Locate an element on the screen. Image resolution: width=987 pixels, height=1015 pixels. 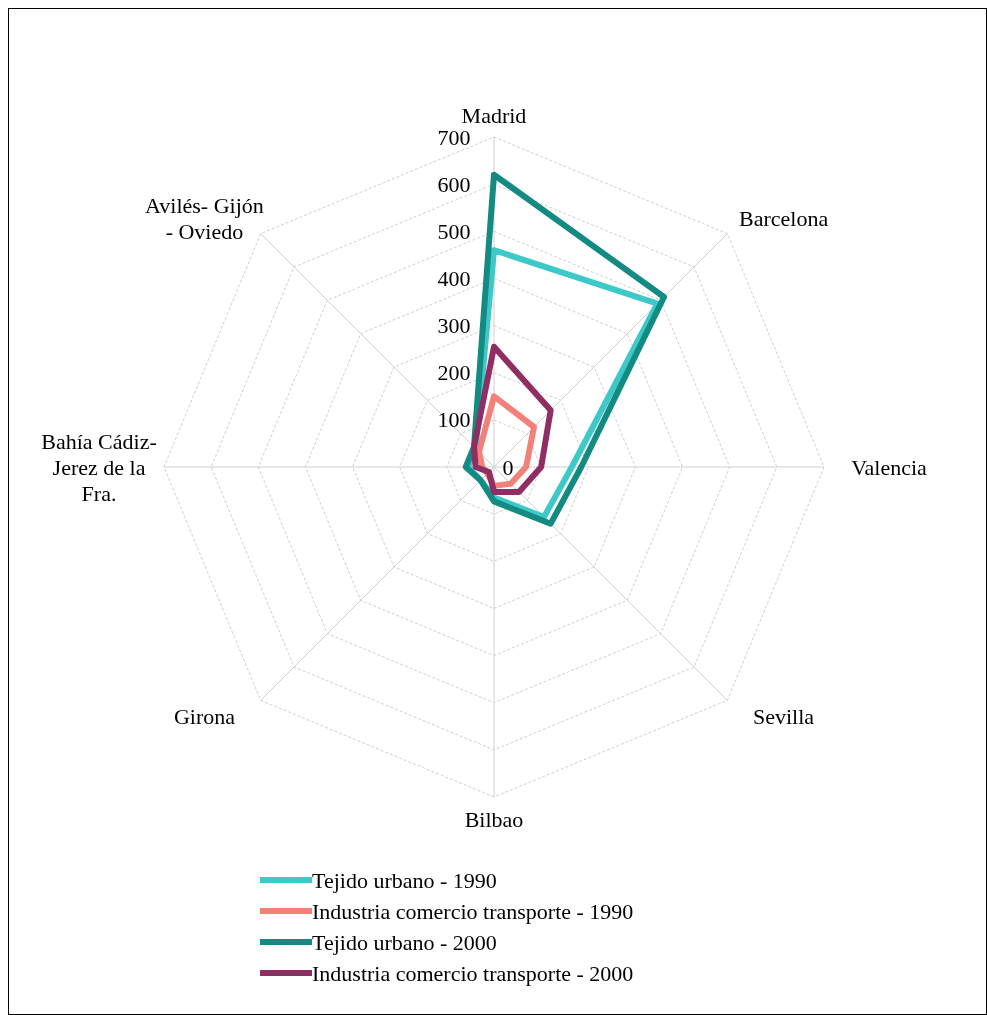
legend-label: Industria comercio transporte - 1990 is located at coordinates (473, 911).